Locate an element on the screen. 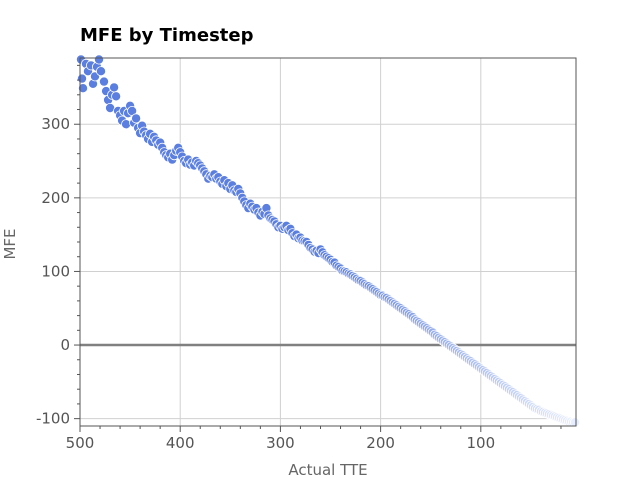 This screenshot has height=480, width=640. x-tick-label: 400 is located at coordinates (180, 443).